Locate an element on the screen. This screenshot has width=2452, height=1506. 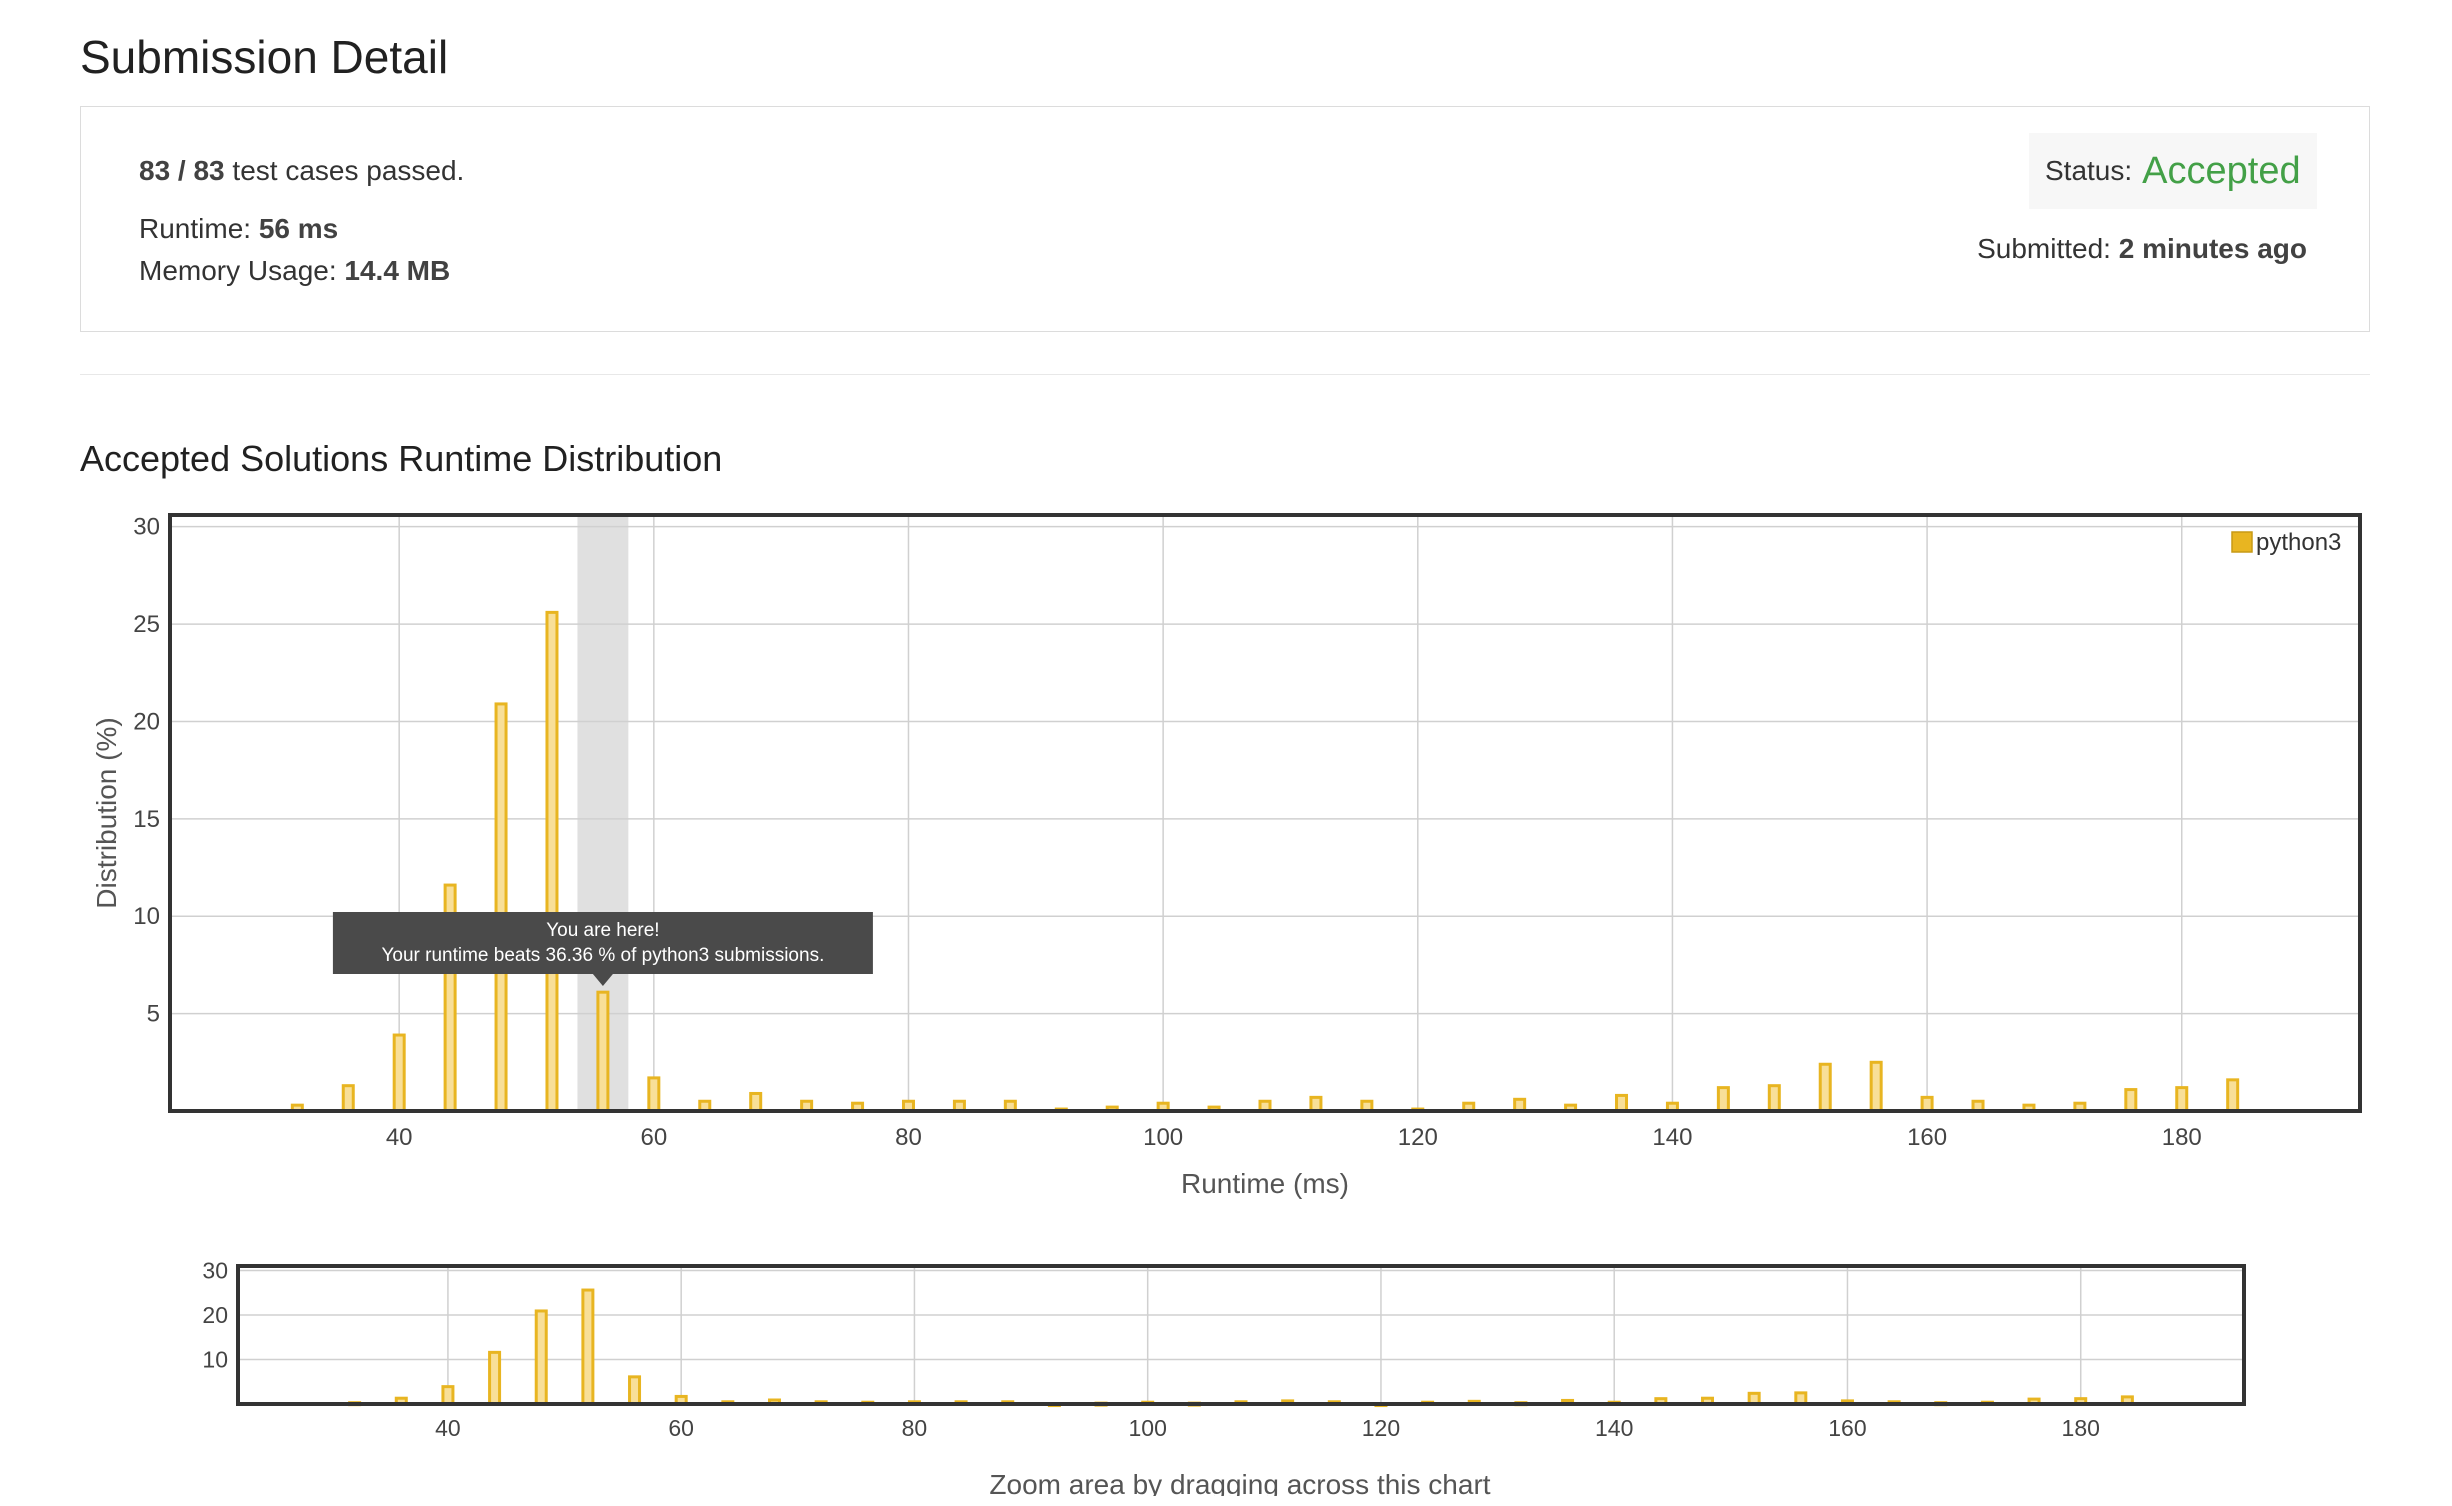
test-cases-label: test cases passed. is located at coordinates (348, 170).